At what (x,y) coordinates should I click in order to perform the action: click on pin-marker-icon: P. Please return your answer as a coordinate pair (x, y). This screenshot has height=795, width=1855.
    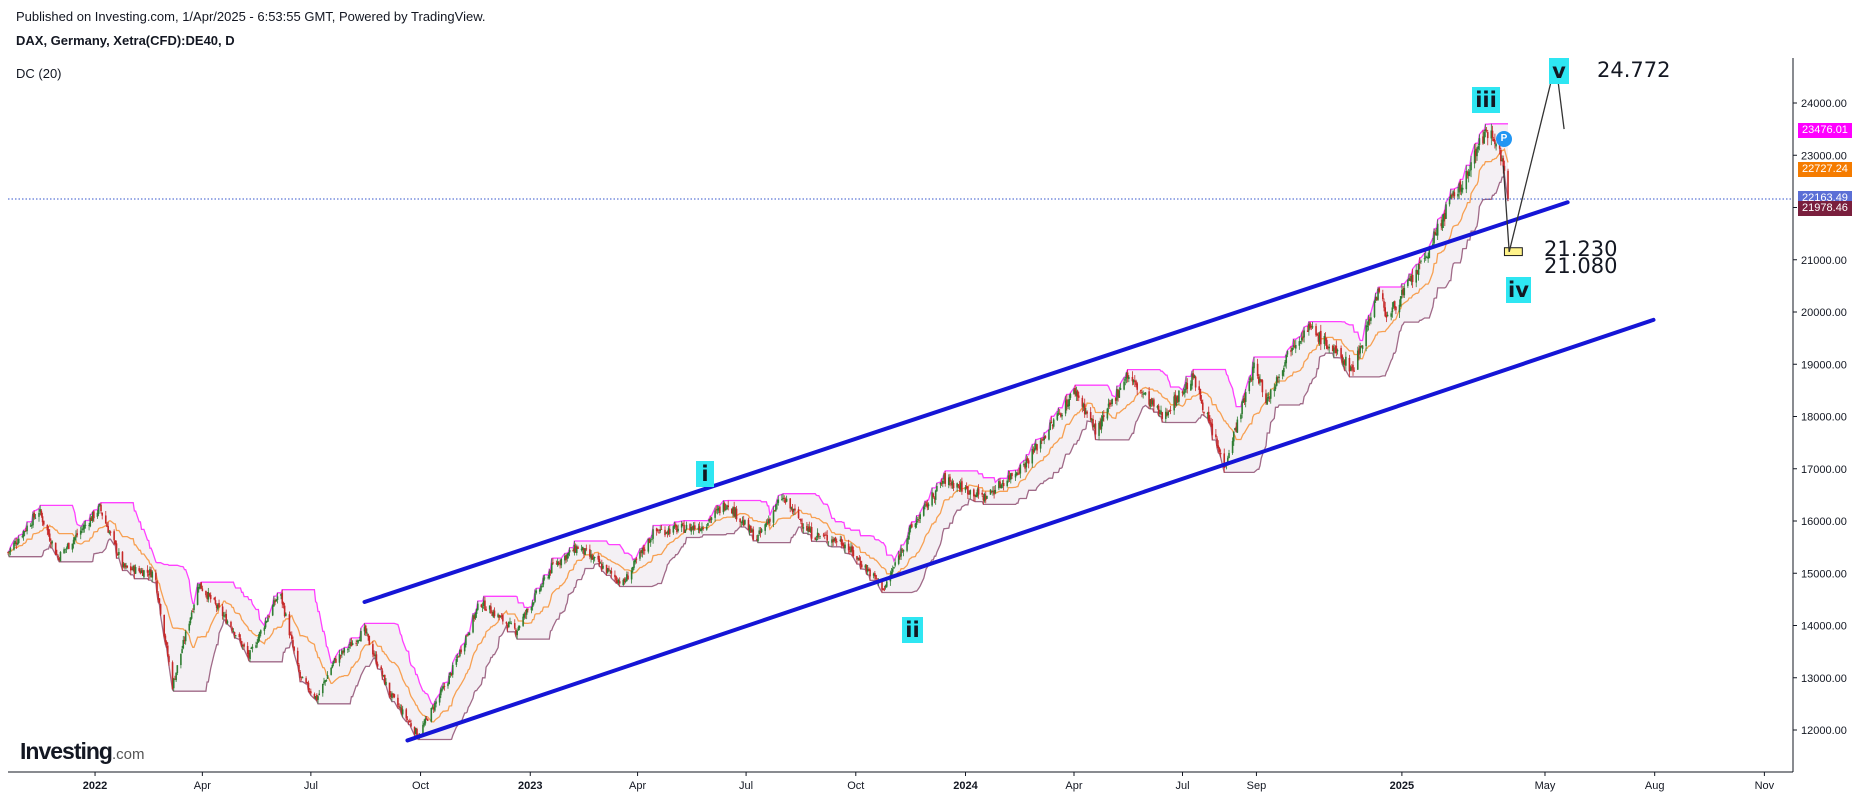
    Looking at the image, I should click on (1504, 139).